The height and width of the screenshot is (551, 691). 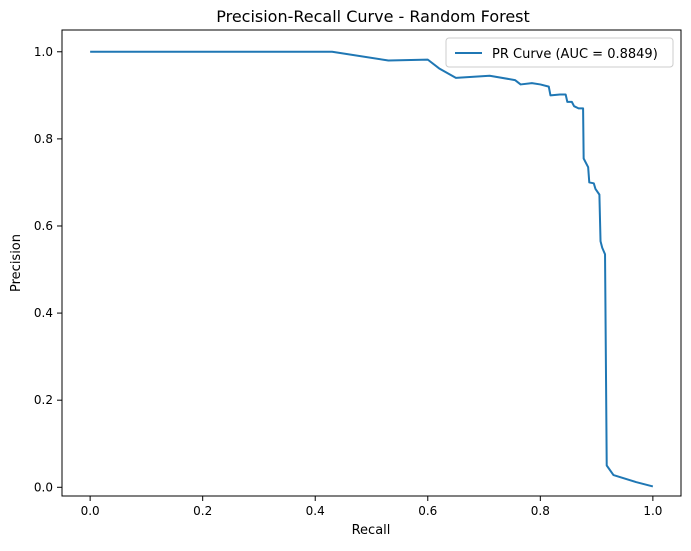 What do you see at coordinates (43, 313) in the screenshot?
I see `y-tick-label: 0.4` at bounding box center [43, 313].